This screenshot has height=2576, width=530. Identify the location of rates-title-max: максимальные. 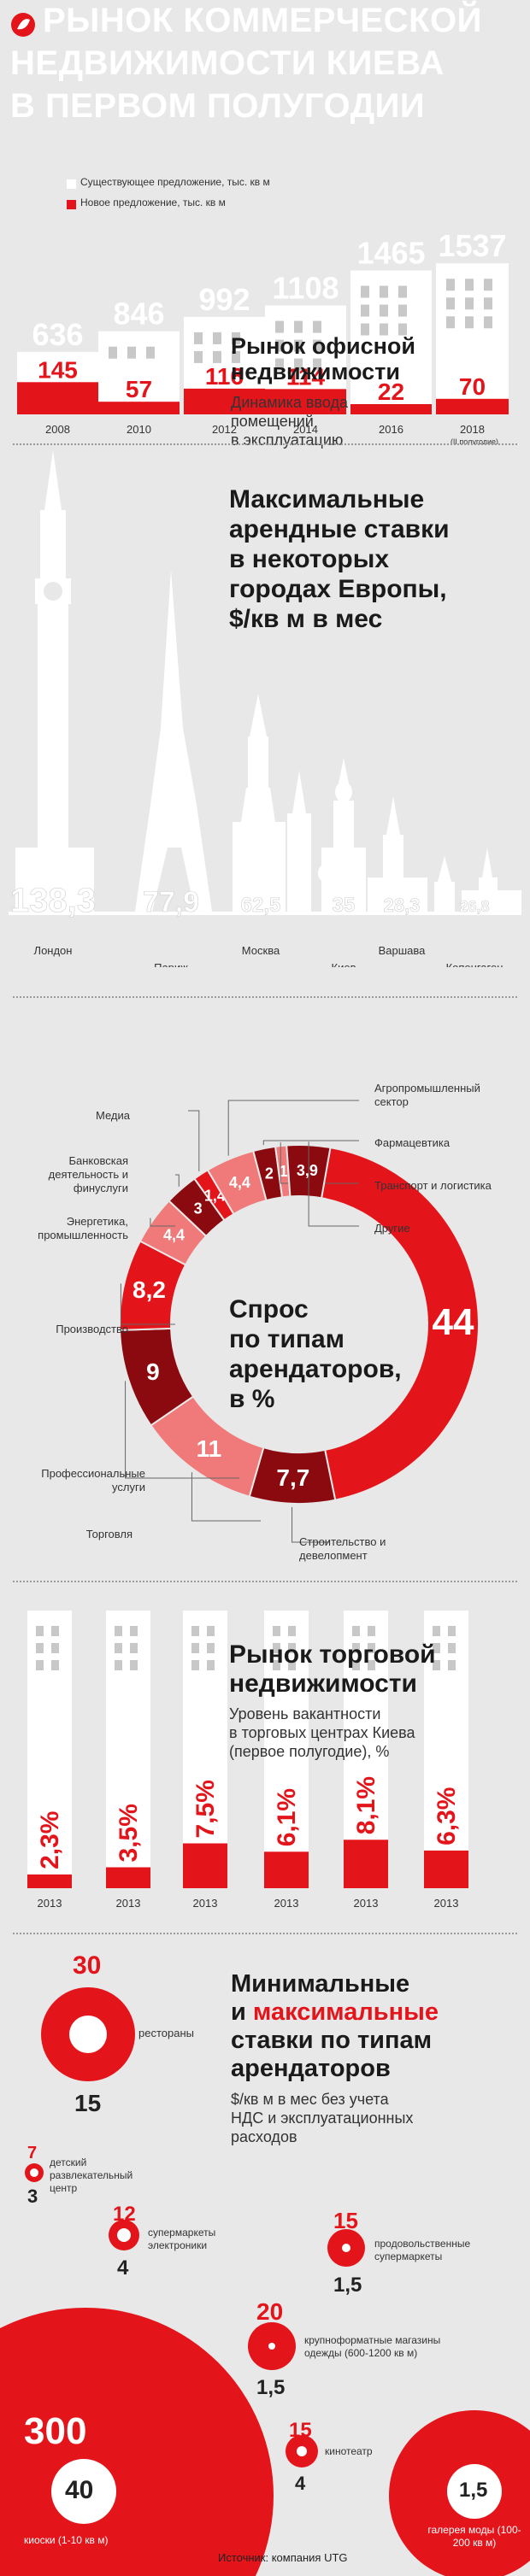
(345, 2012).